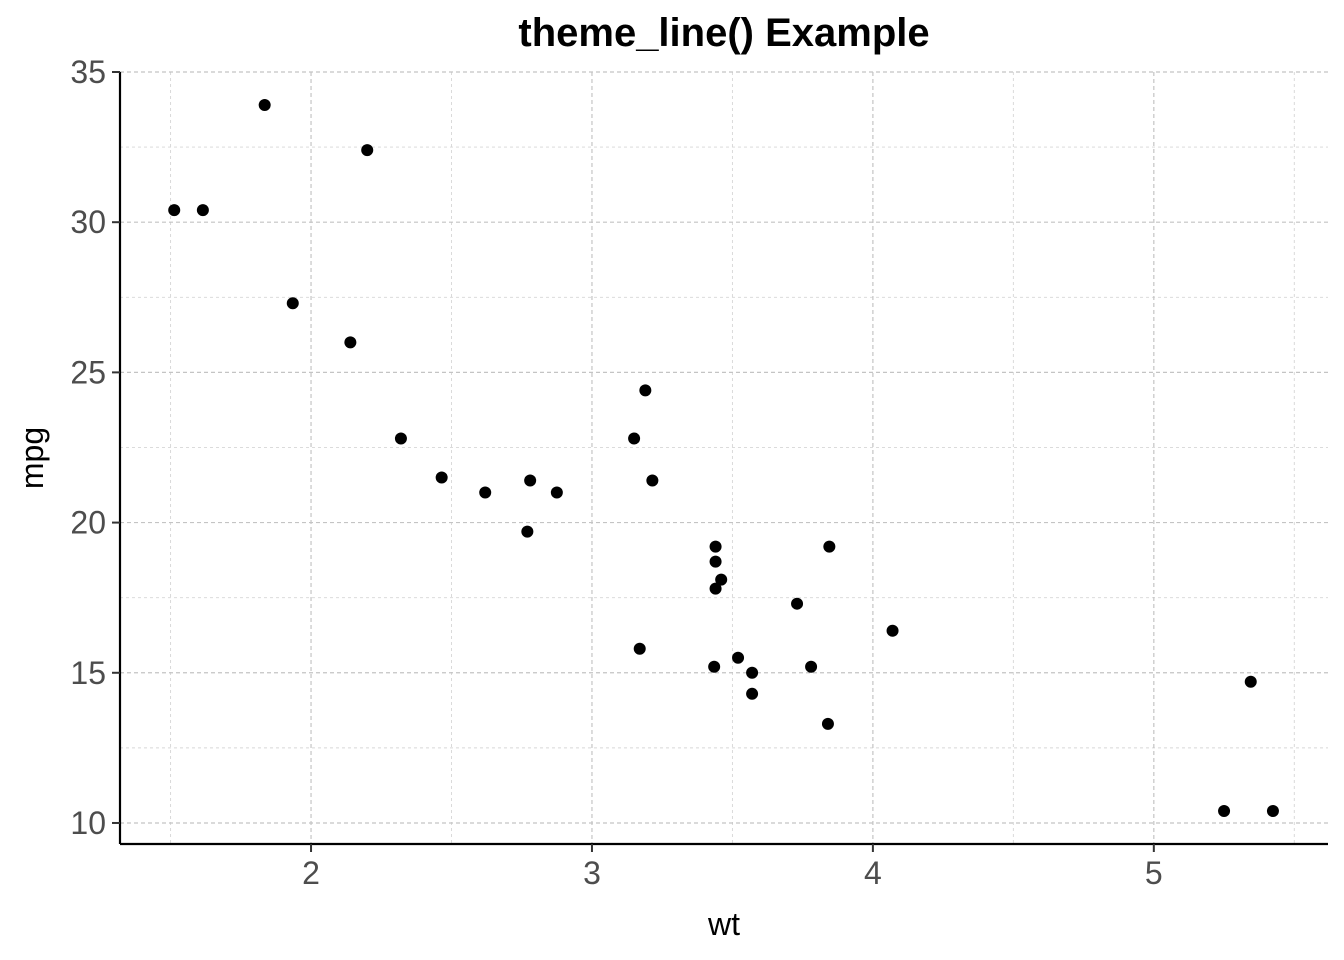  Describe the element at coordinates (32, 458) in the screenshot. I see `y-axis-title: mpg` at that location.